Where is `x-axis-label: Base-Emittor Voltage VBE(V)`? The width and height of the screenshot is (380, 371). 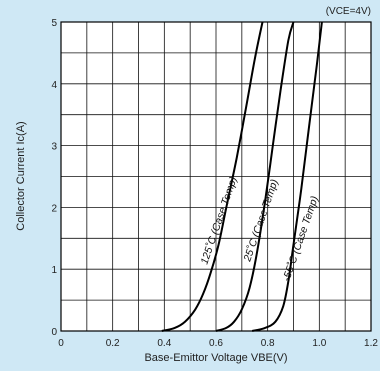
x-axis-label: Base-Emittor Voltage VBE(V) is located at coordinates (215, 358).